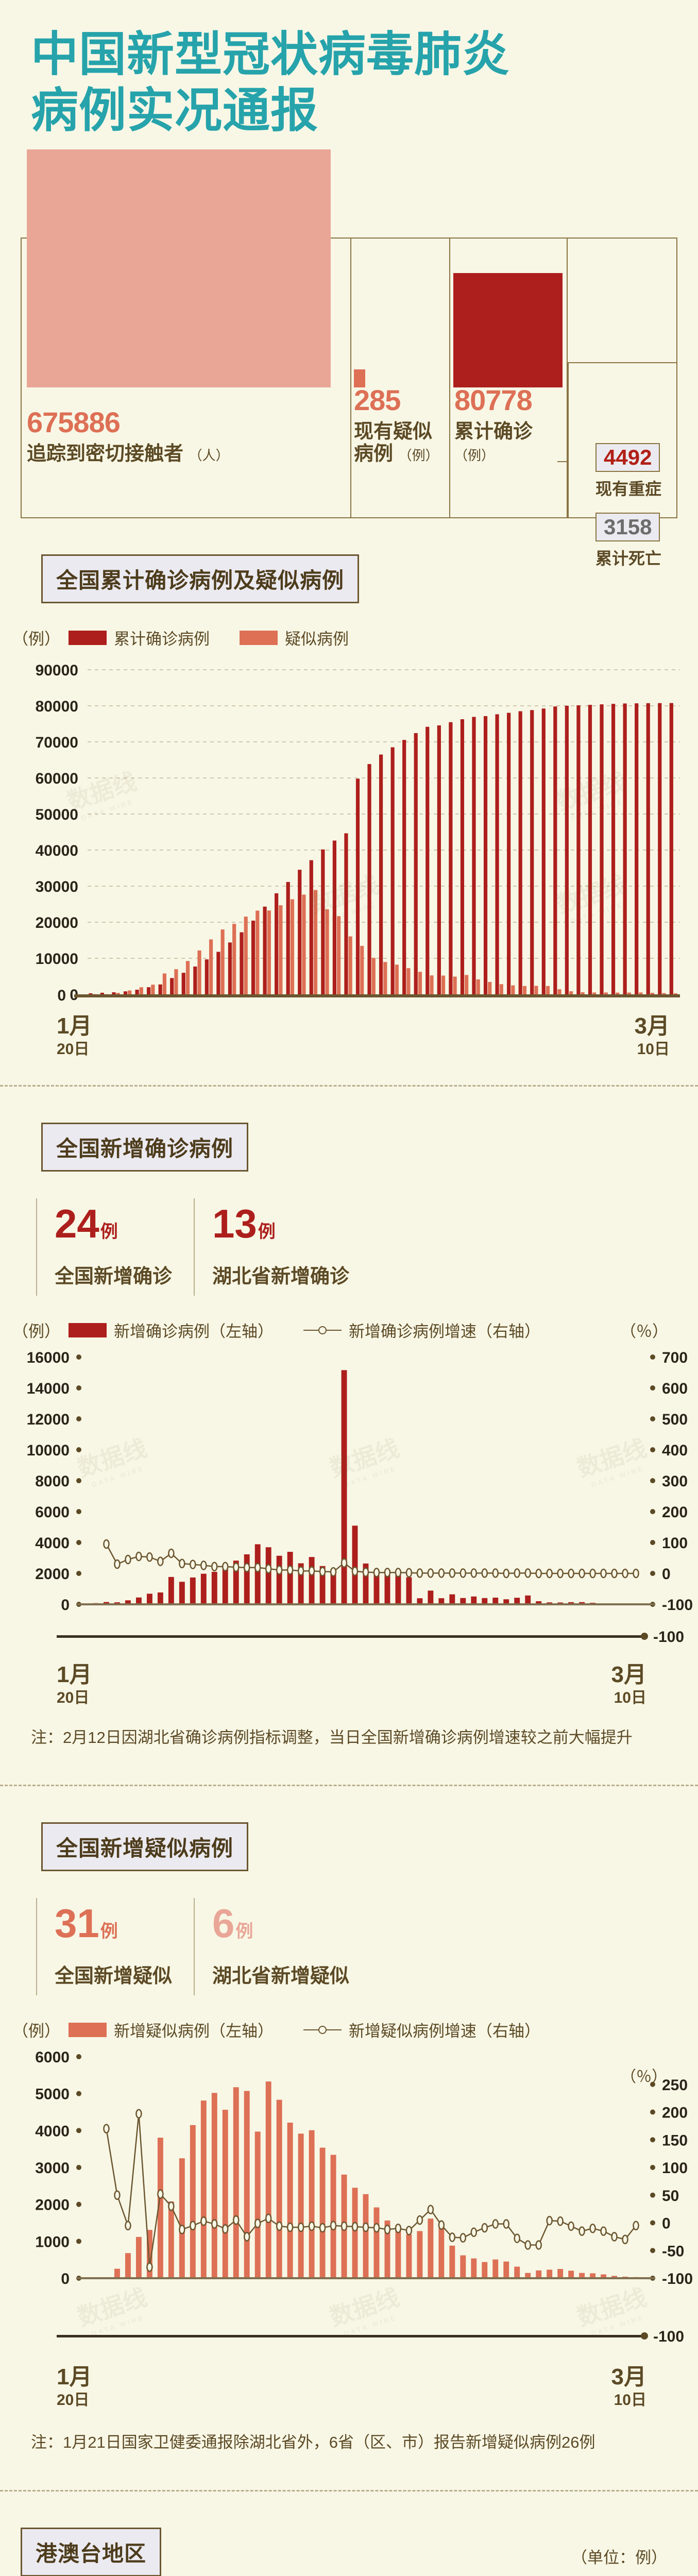 This screenshot has width=698, height=2576. What do you see at coordinates (57, 851) in the screenshot?
I see `svg-text: 40000` at bounding box center [57, 851].